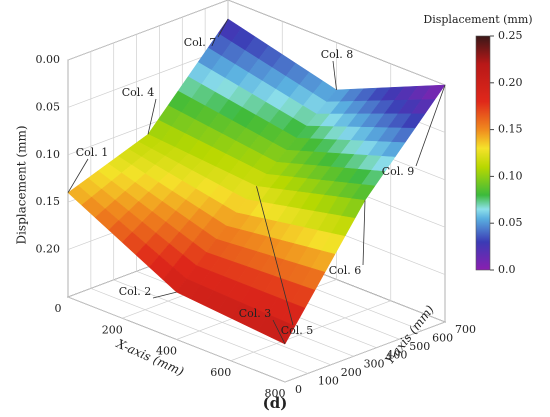  What do you see at coordinates (328, 380) in the screenshot?
I see `y-tick-label: 100` at bounding box center [328, 380].